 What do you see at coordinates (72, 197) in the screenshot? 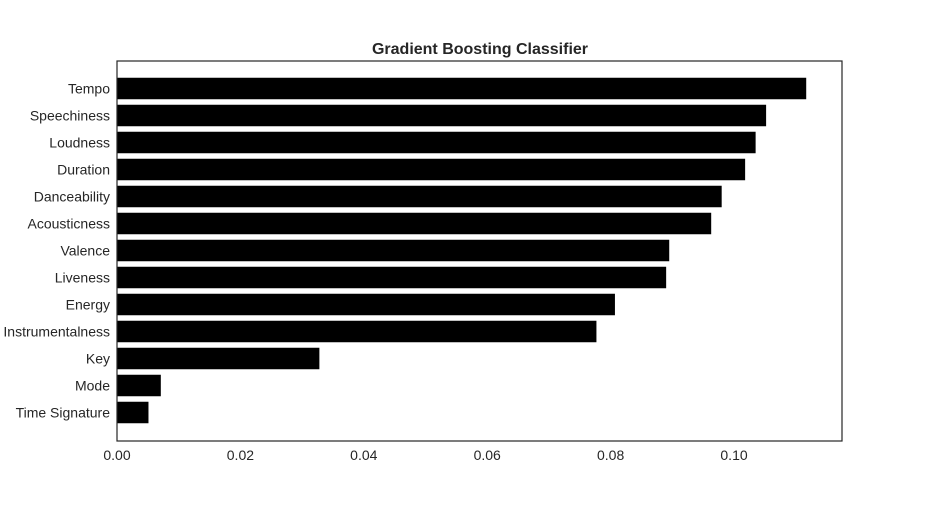
I see `category-label-danceability: Danceability` at bounding box center [72, 197].